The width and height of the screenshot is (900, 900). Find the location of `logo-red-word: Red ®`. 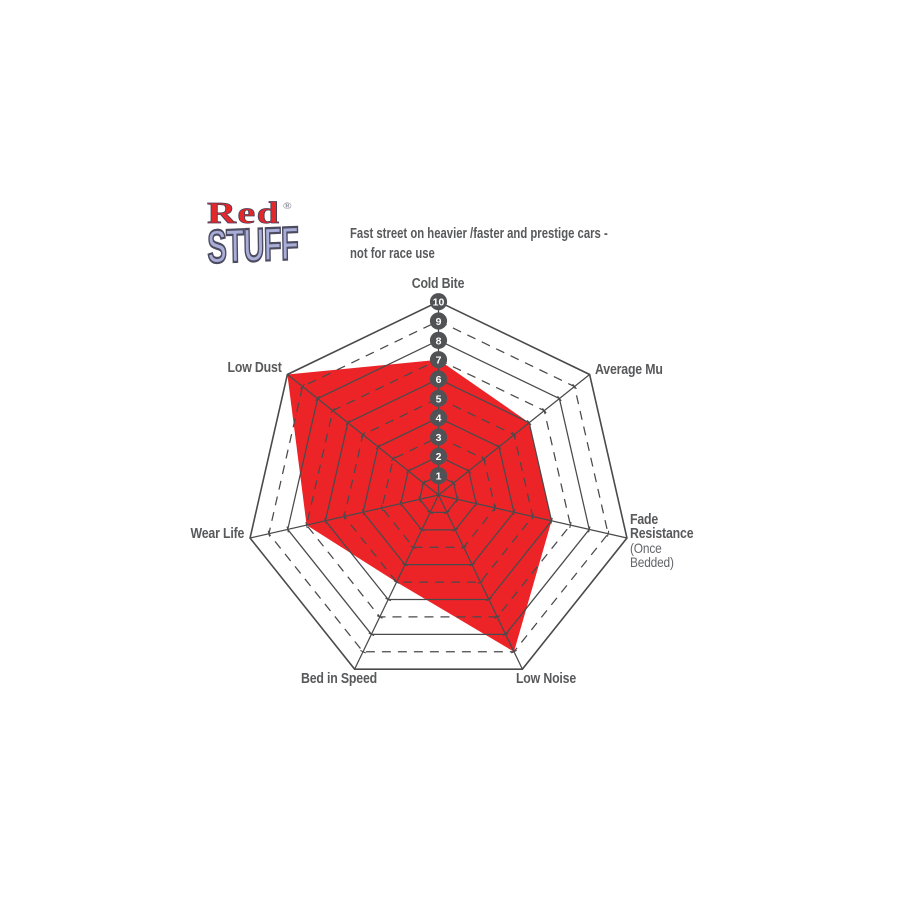

logo-red-word: Red ® is located at coordinates (285, 212).